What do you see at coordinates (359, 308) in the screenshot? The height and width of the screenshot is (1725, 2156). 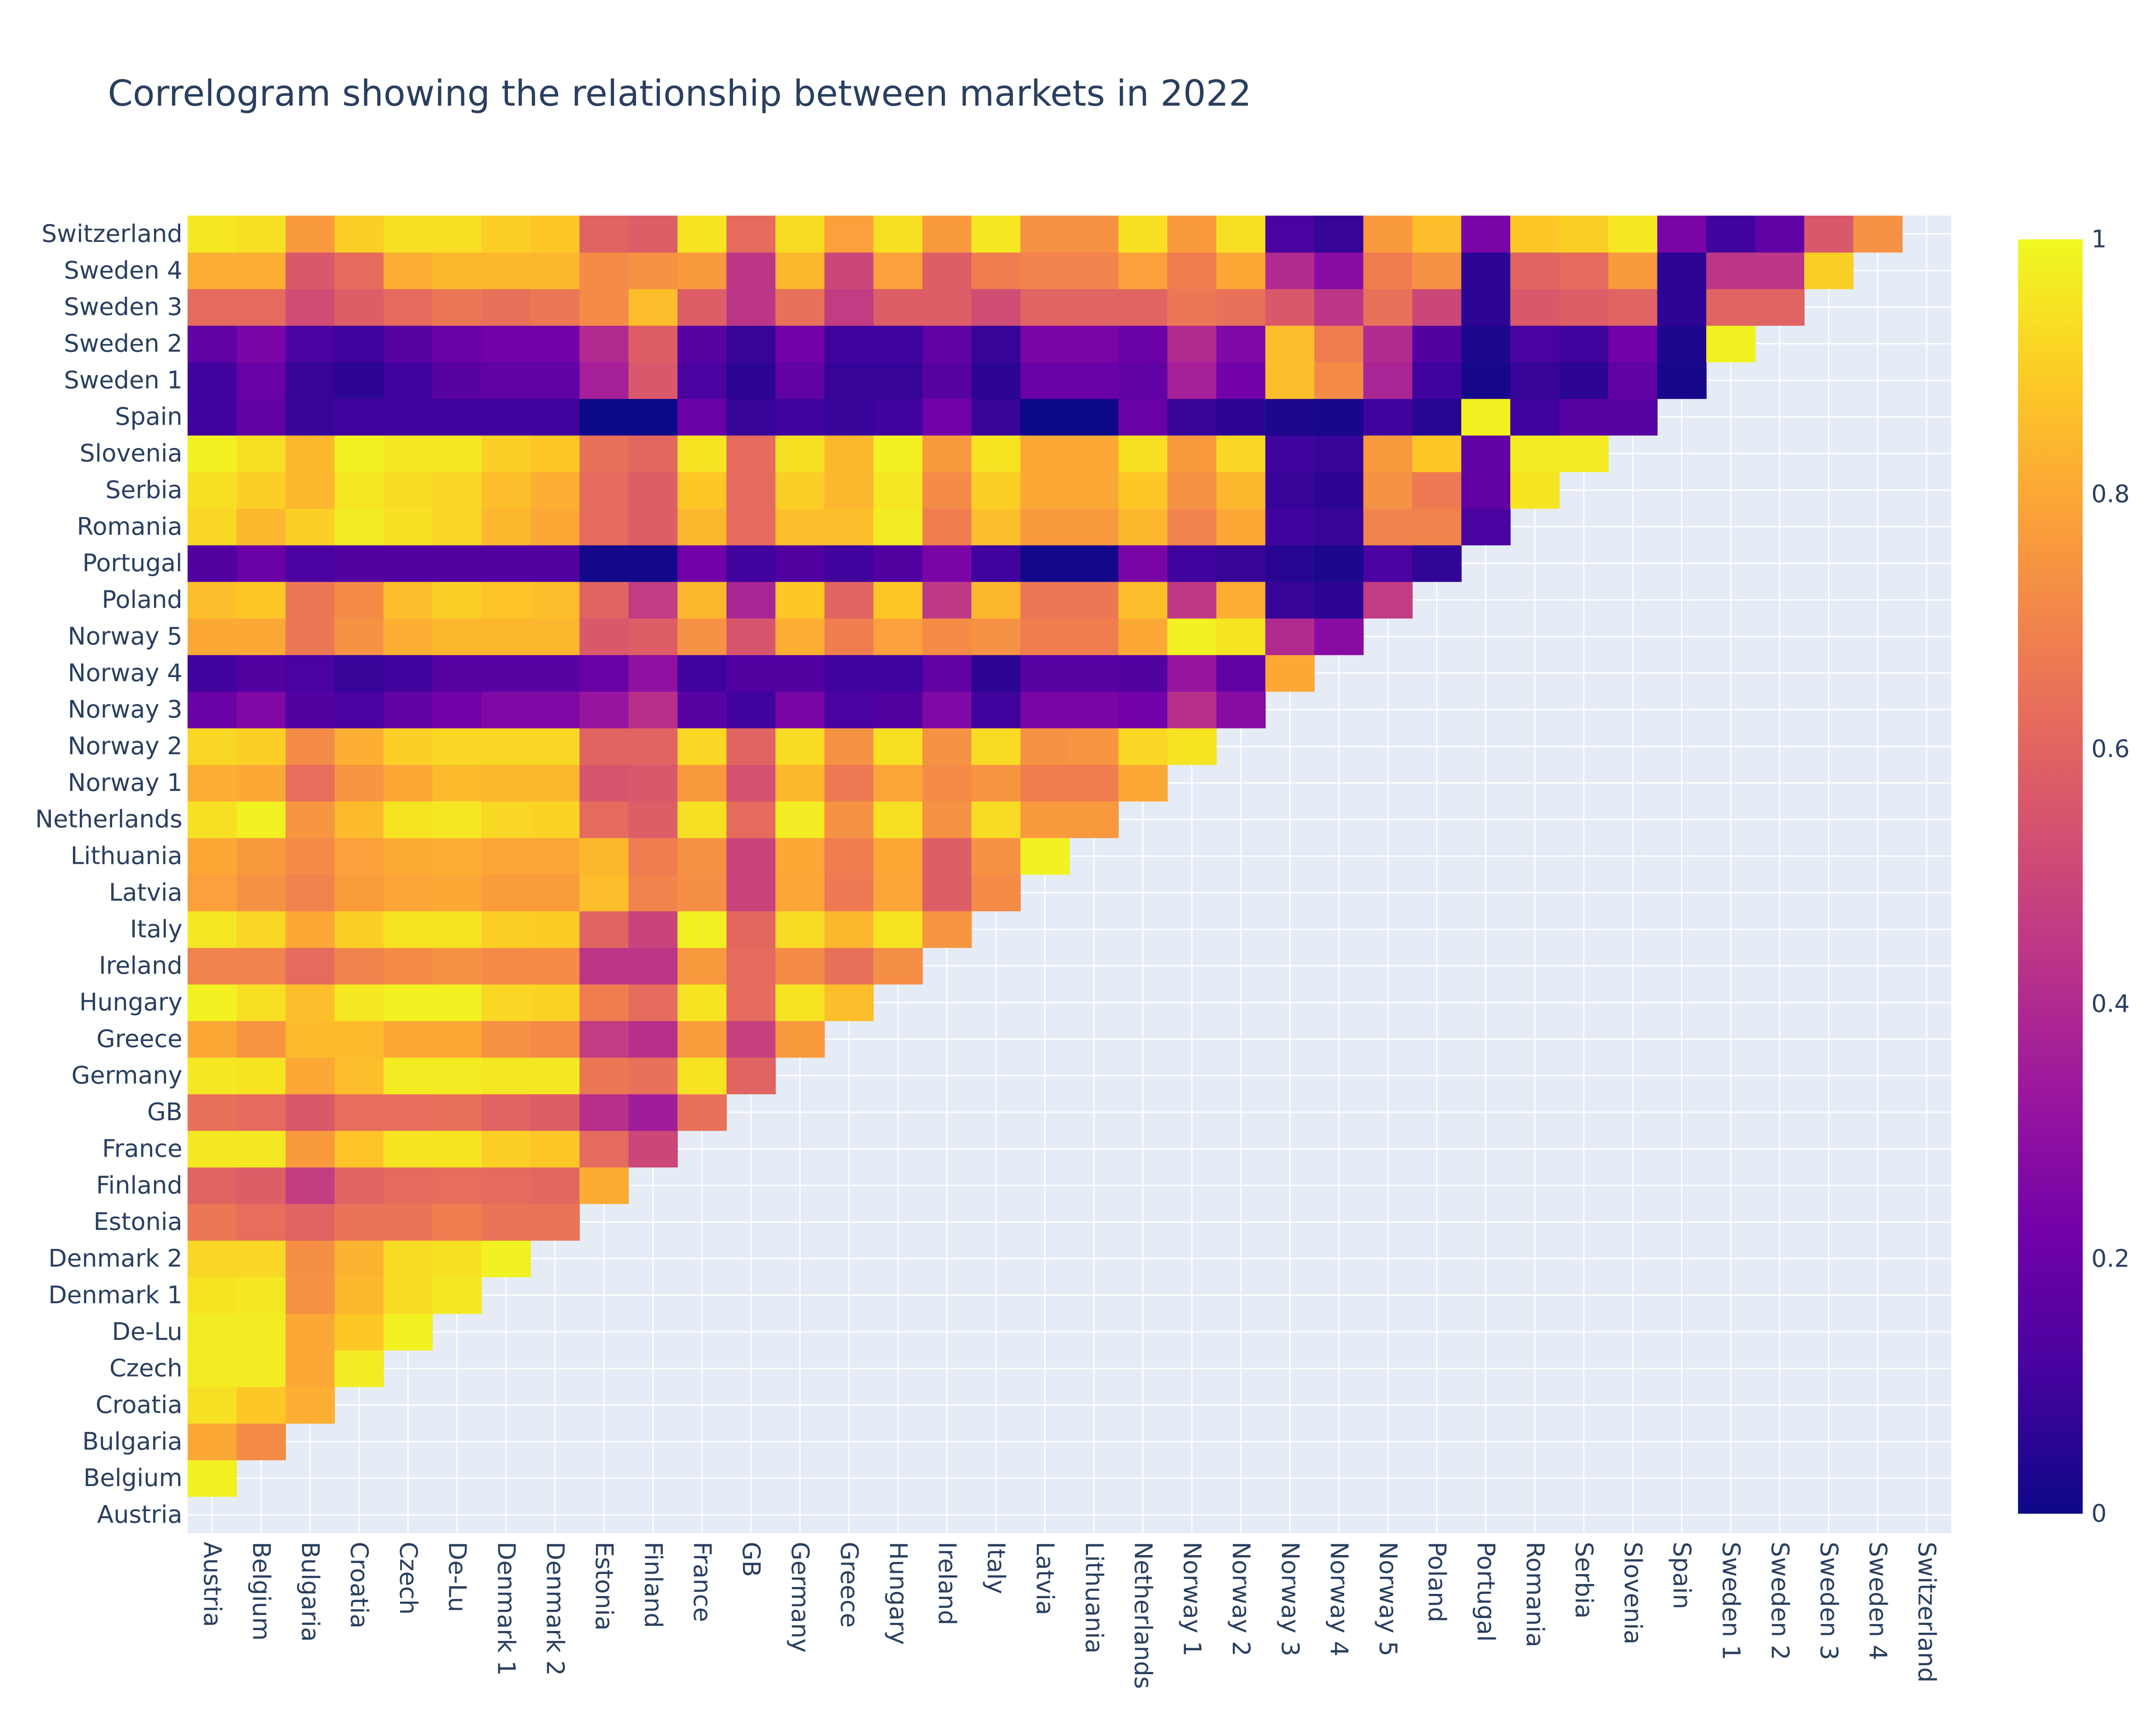 I see `heatmap-cell-sweden-3-croatia` at bounding box center [359, 308].